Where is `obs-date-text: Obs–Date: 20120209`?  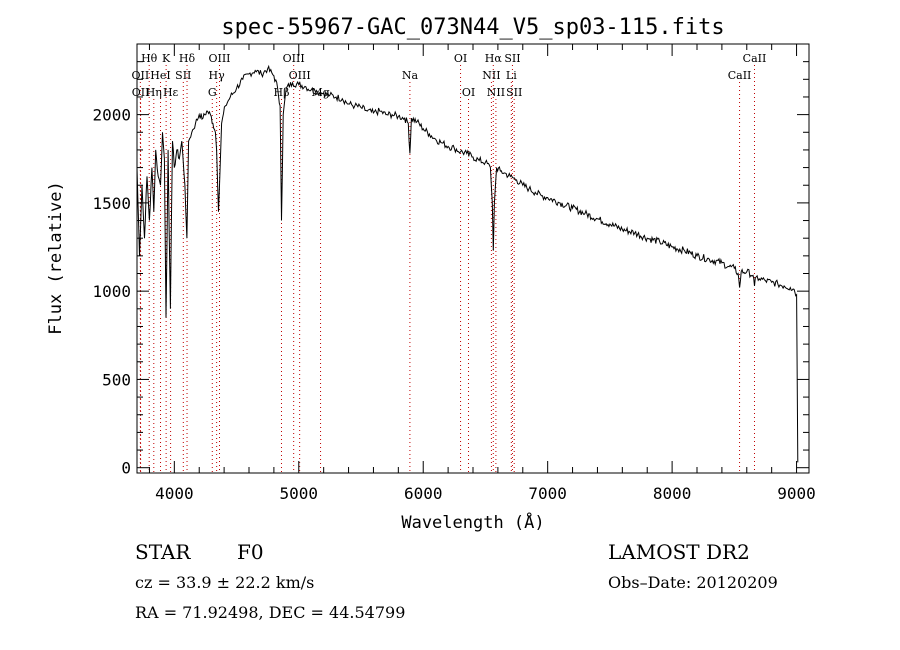
obs-date-text: Obs–Date: 20120209 is located at coordinates (693, 582).